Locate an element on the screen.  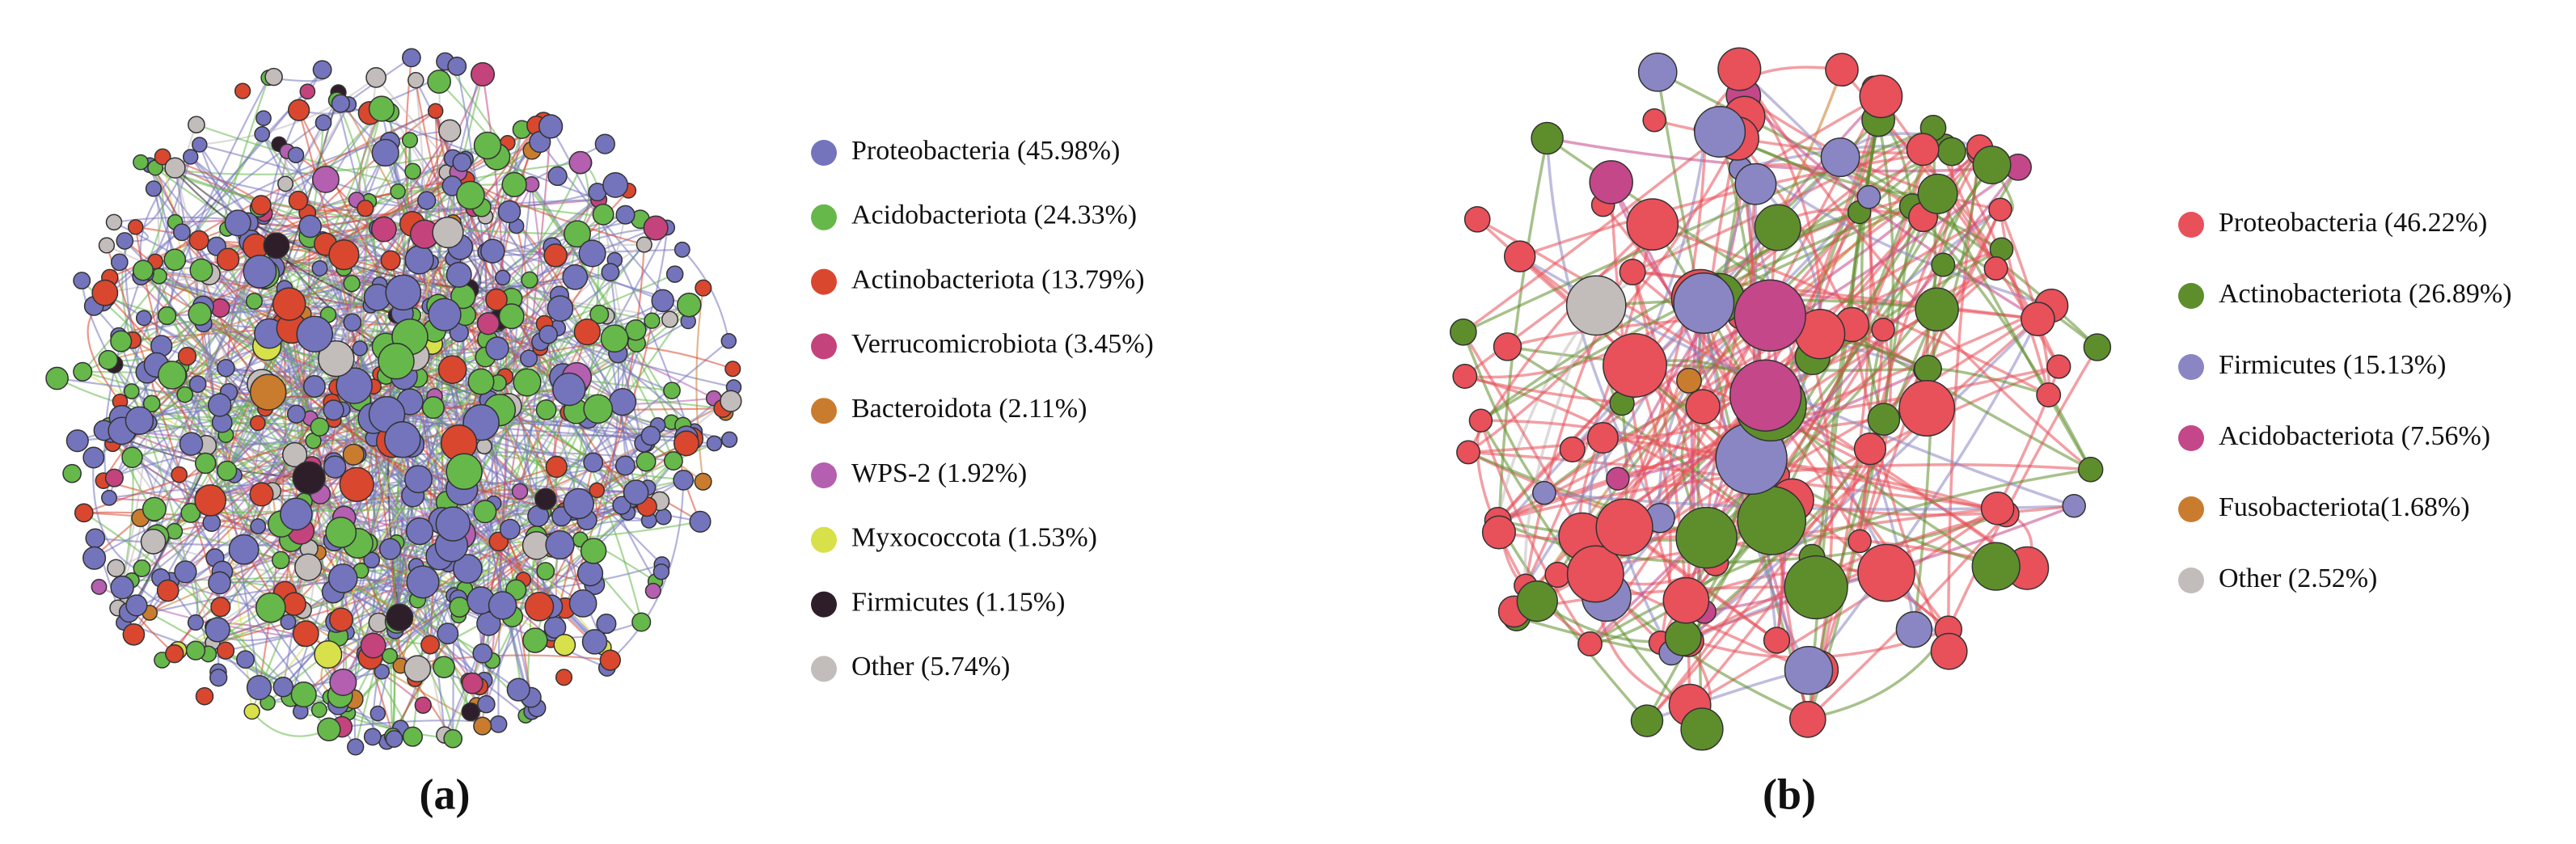
legend-label: Verrucomicrobiota (3.45%) is located at coordinates (1002, 344).